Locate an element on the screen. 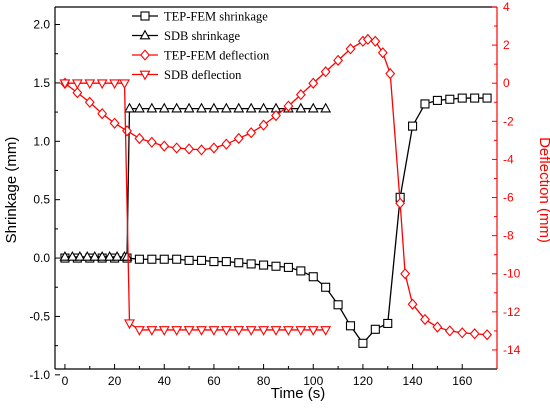 This screenshot has width=550, height=409. x-axis: 0 20 40 60 80 100 120 140 160 is located at coordinates (267, 376).